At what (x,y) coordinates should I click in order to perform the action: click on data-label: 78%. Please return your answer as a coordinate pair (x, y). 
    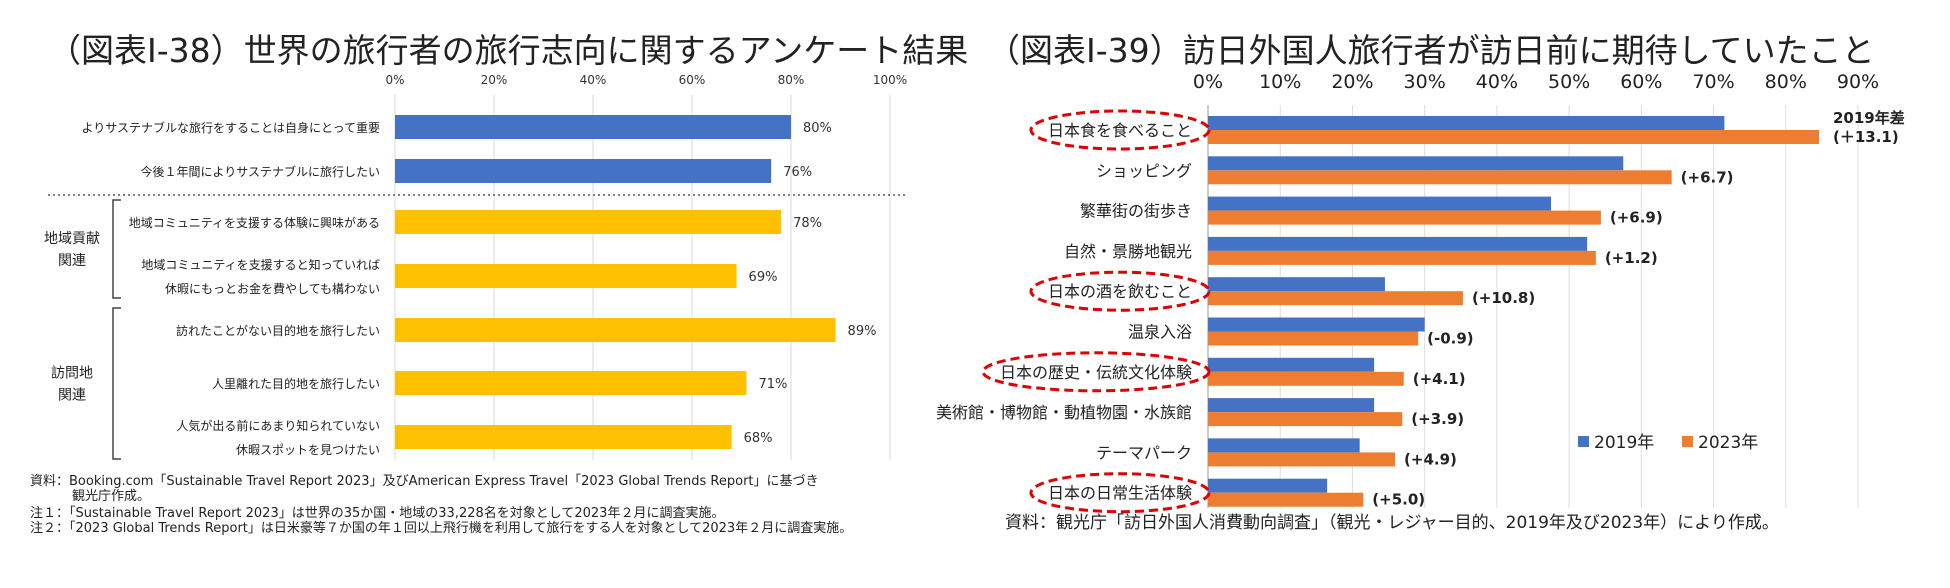
    Looking at the image, I should click on (807, 223).